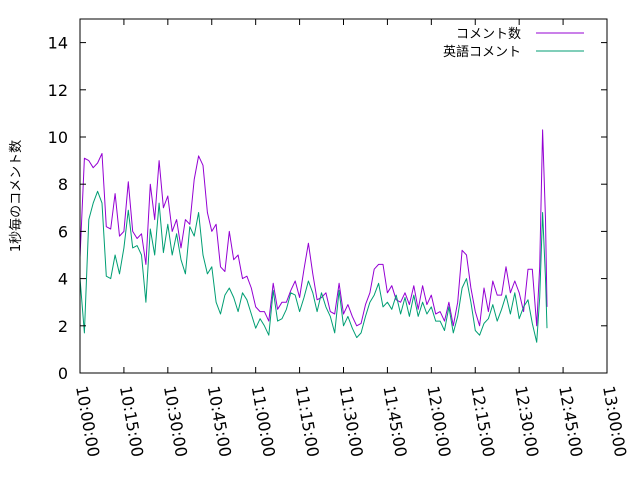 Image resolution: width=640 pixels, height=480 pixels. I want to click on y-tick-label: 2, so click(63, 326).